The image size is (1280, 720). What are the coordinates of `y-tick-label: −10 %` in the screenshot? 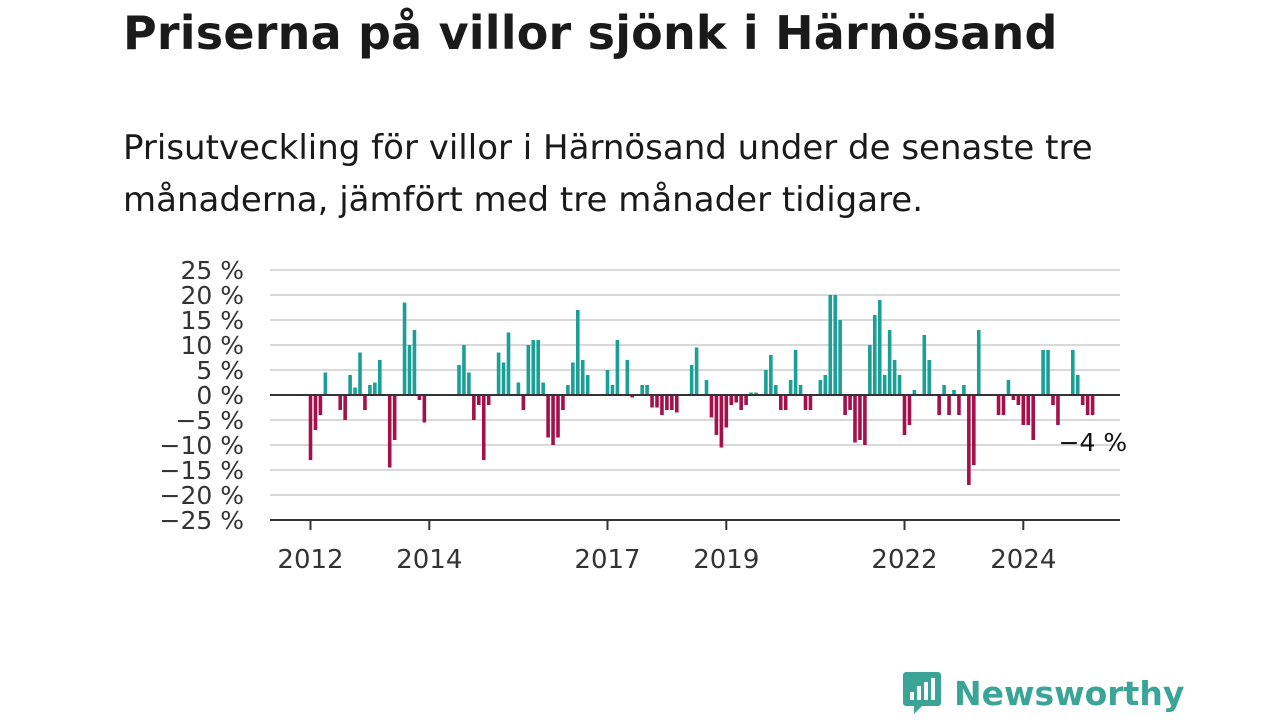 It's located at (202, 445).